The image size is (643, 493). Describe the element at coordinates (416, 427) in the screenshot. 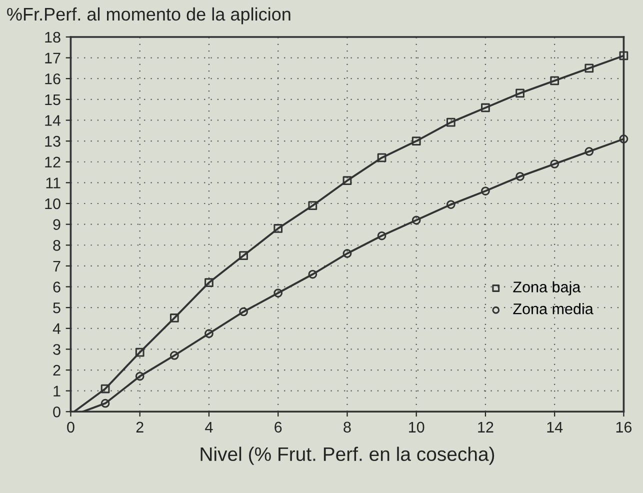

I see `x-tick-label: 10` at that location.